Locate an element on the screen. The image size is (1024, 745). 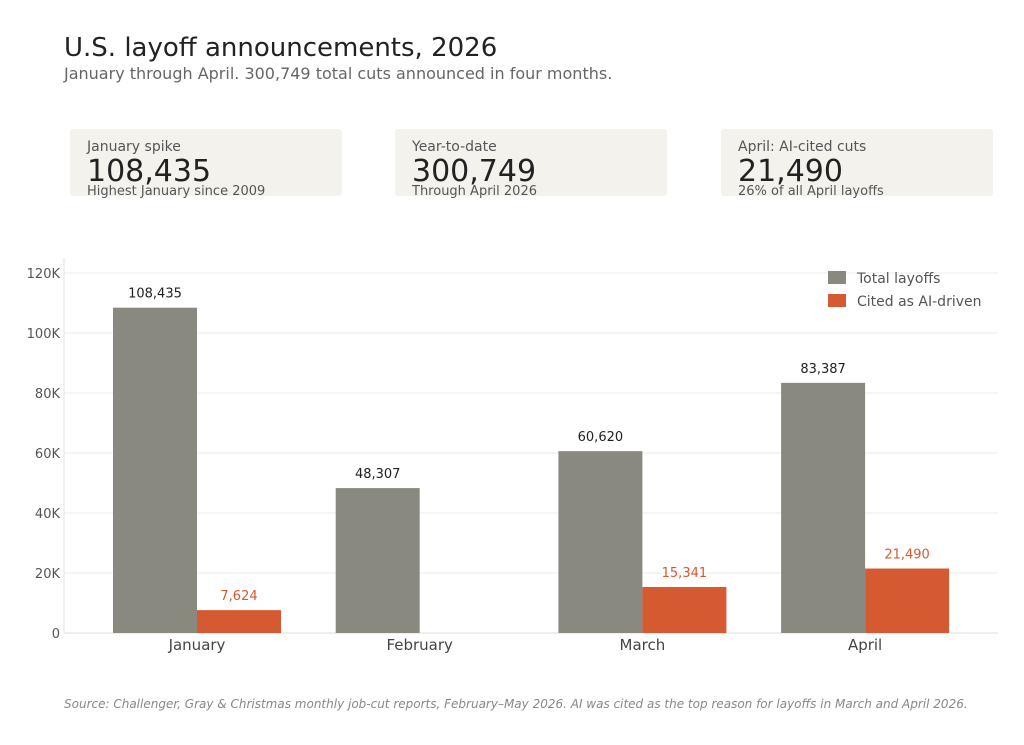
x-tick-label: January is located at coordinates (197, 645).